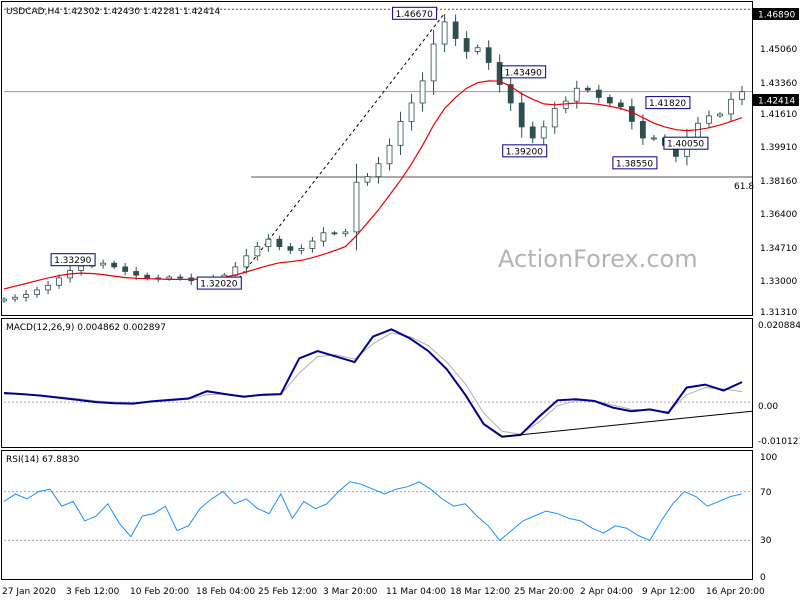  Describe the element at coordinates (778, 148) in the screenshot. I see `price-tick-label: 1.39910` at that location.